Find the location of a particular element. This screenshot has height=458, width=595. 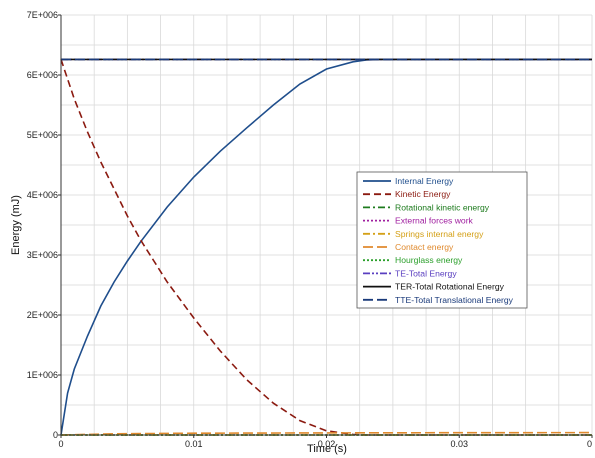

legend-label: External forces work is located at coordinates (434, 221).